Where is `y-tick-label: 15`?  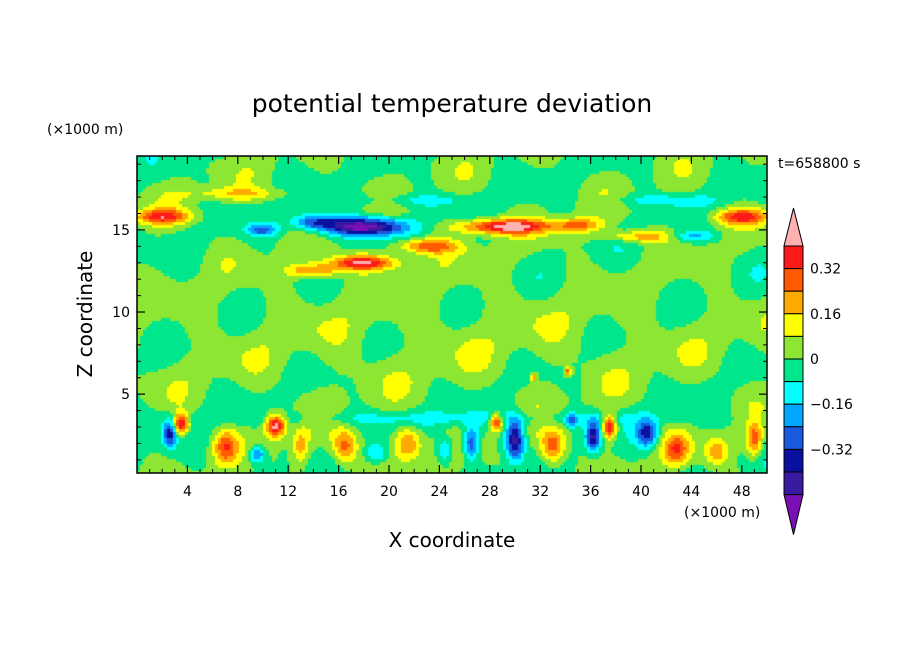 y-tick-label: 15 is located at coordinates (121, 231).